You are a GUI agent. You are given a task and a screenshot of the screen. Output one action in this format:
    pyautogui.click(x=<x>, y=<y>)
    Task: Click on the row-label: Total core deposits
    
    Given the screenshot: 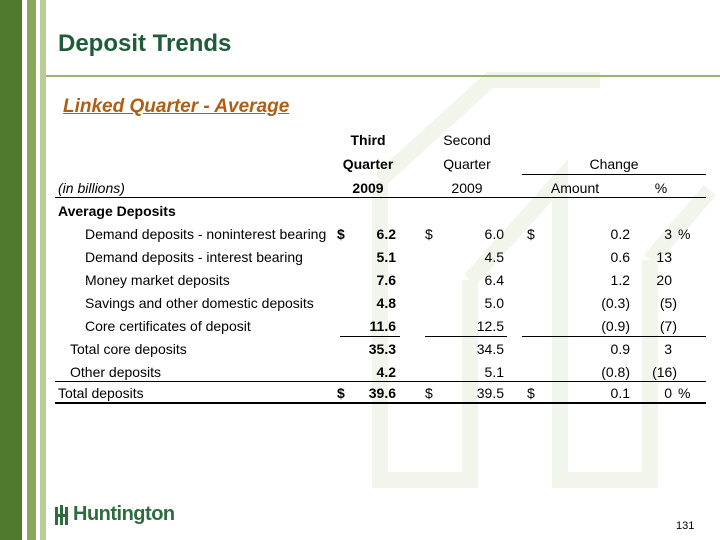 What is the action you would take?
    pyautogui.click(x=128, y=349)
    